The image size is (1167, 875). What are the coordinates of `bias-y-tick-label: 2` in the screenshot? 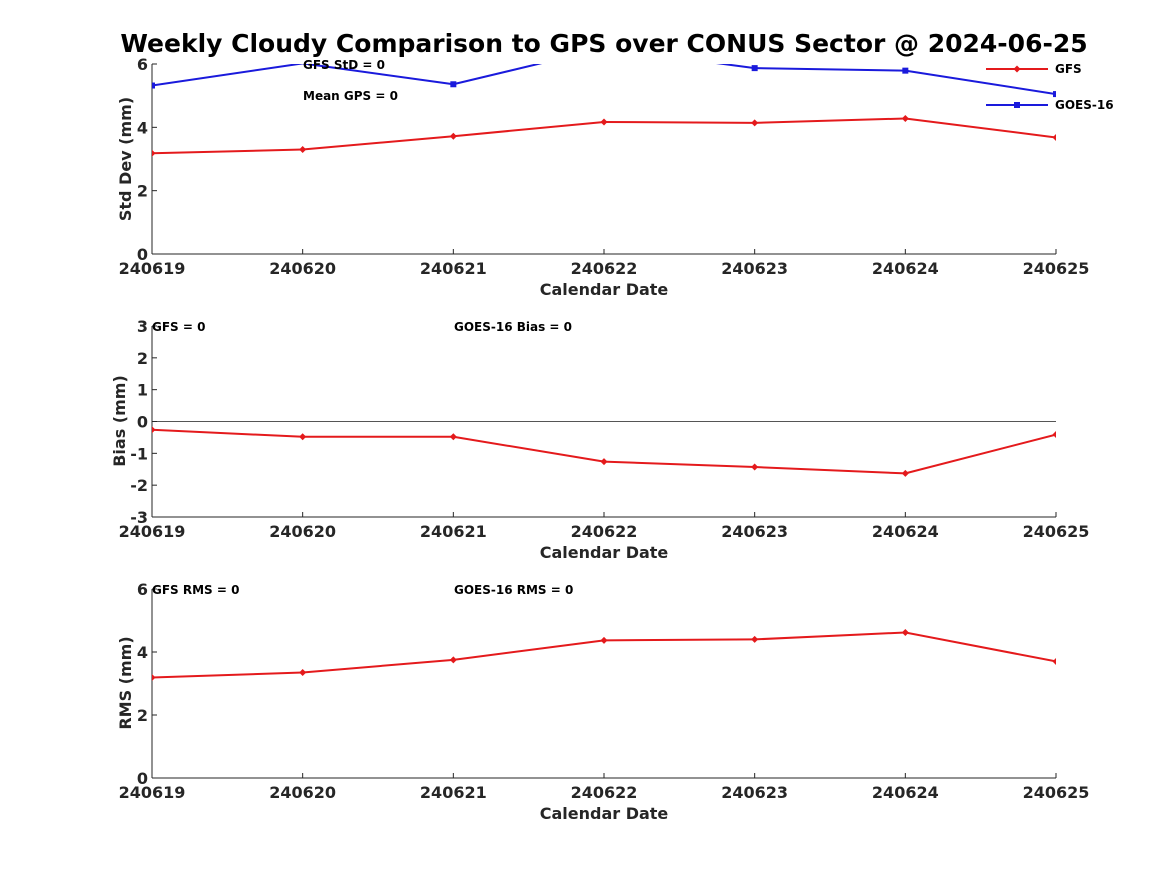 It's located at (142, 358).